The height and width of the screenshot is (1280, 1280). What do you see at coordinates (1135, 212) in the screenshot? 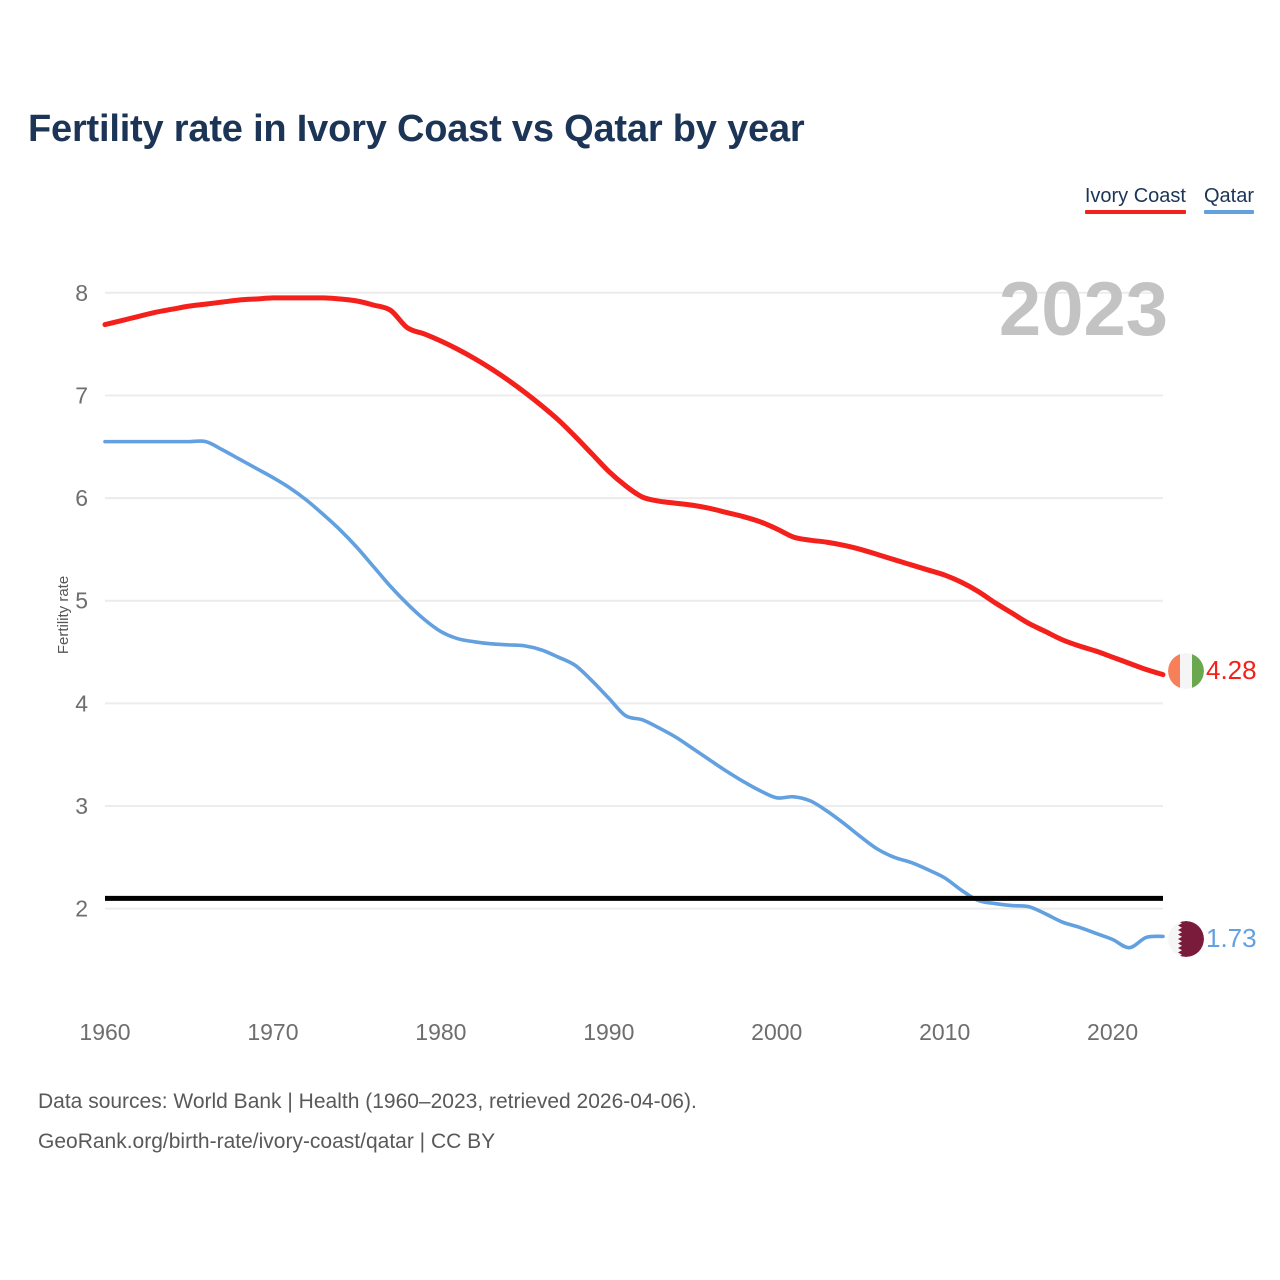
I see `legend-swatch-ivory-coast` at bounding box center [1135, 212].